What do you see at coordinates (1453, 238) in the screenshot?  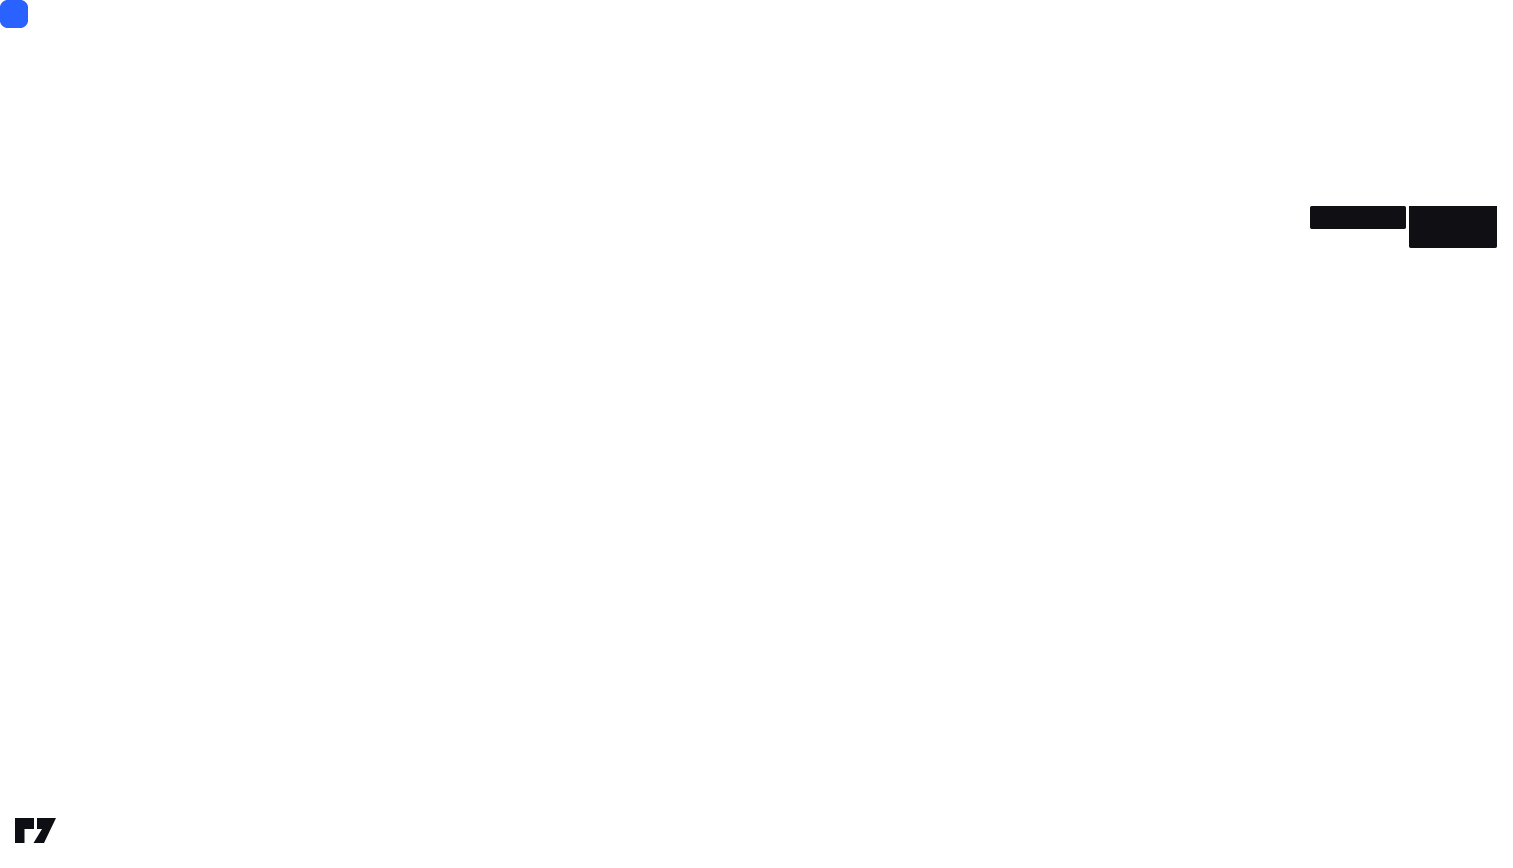 I see `bar-countdown-label` at bounding box center [1453, 238].